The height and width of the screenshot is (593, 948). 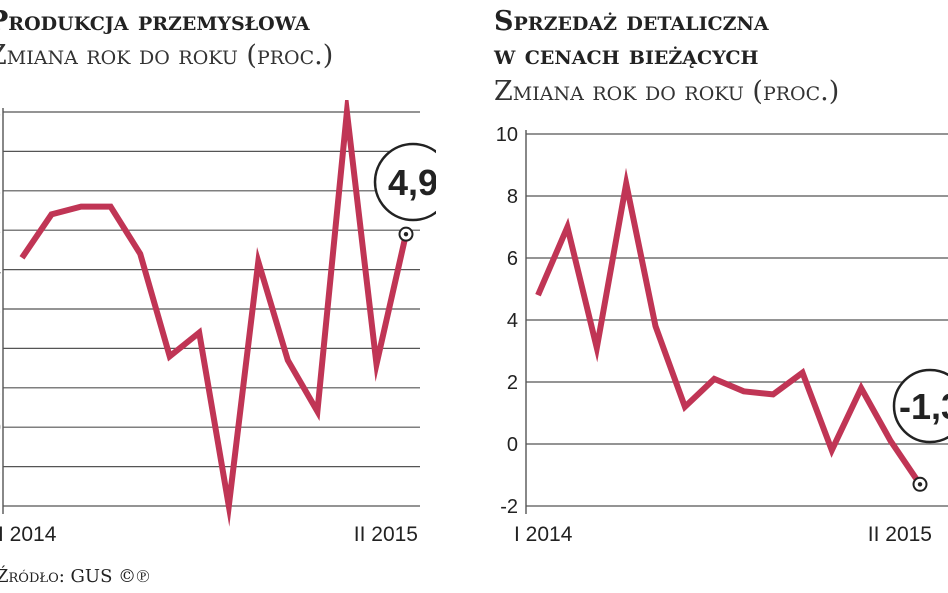 I want to click on value-callout-label: -1,3, so click(x=923, y=406).